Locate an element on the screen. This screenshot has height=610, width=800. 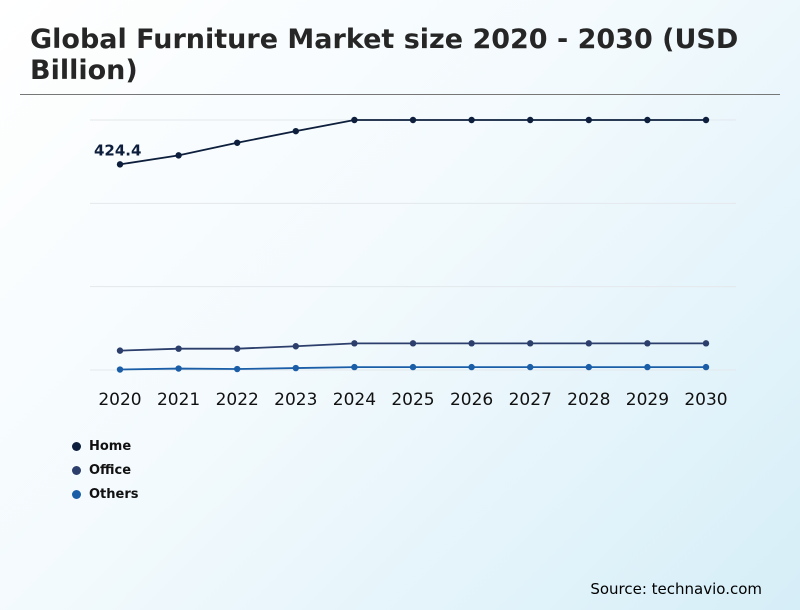
legend-item-office: Office is located at coordinates (105, 470).